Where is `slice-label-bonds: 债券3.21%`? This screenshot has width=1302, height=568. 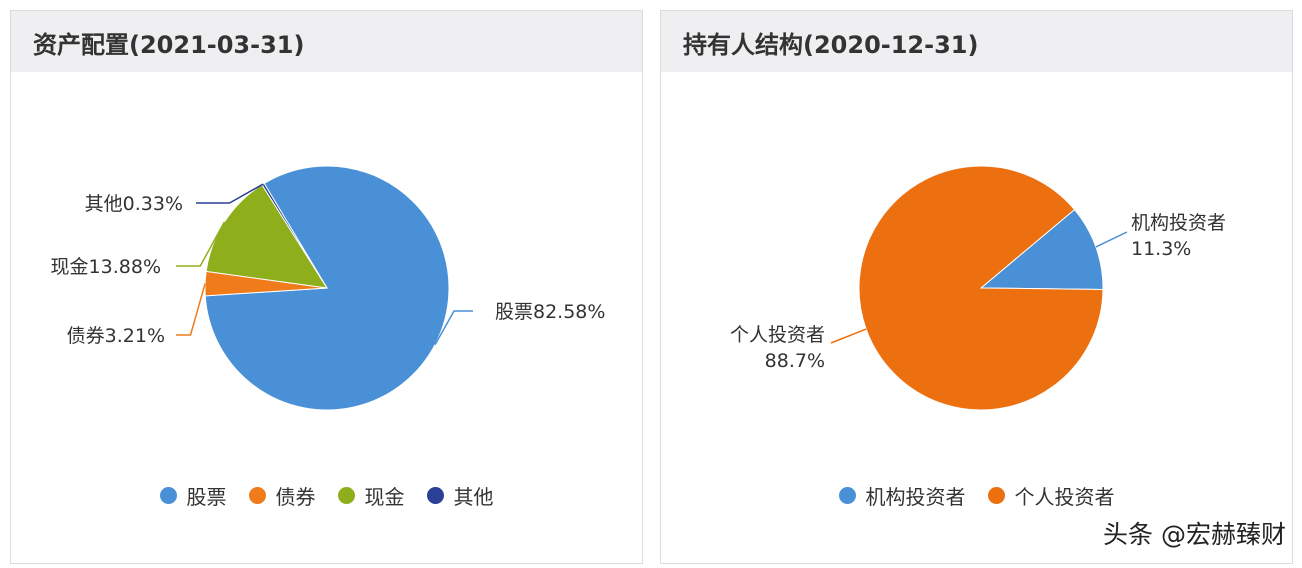 slice-label-bonds: 债券3.21% is located at coordinates (116, 336).